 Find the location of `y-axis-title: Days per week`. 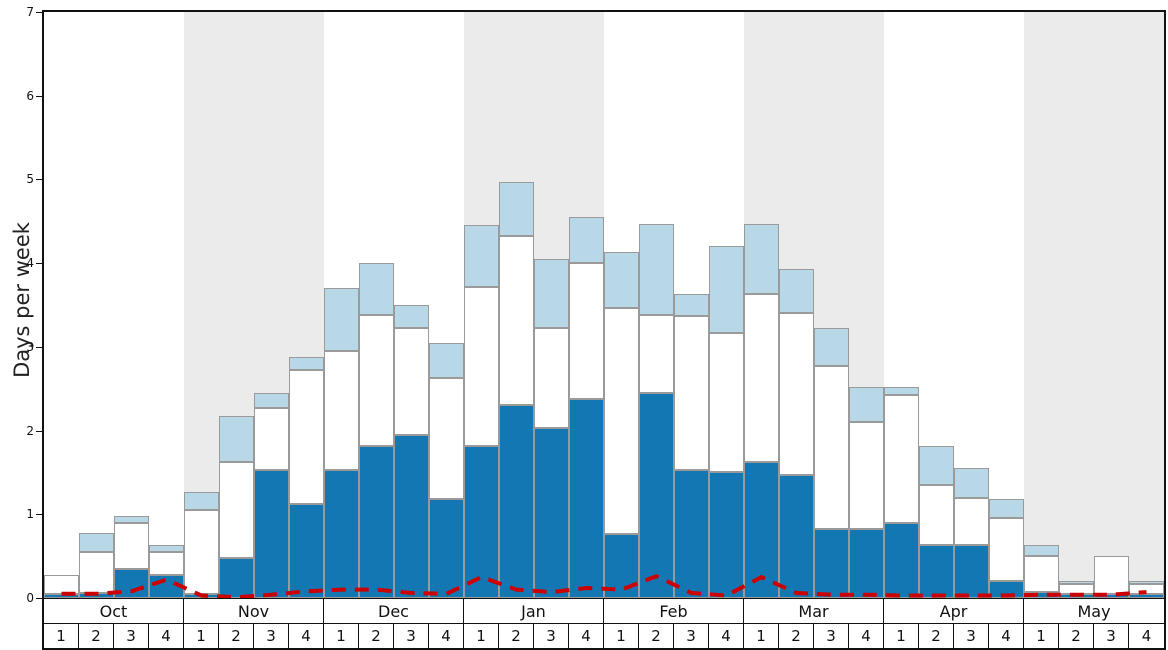

y-axis-title: Days per week is located at coordinates (22, 300).